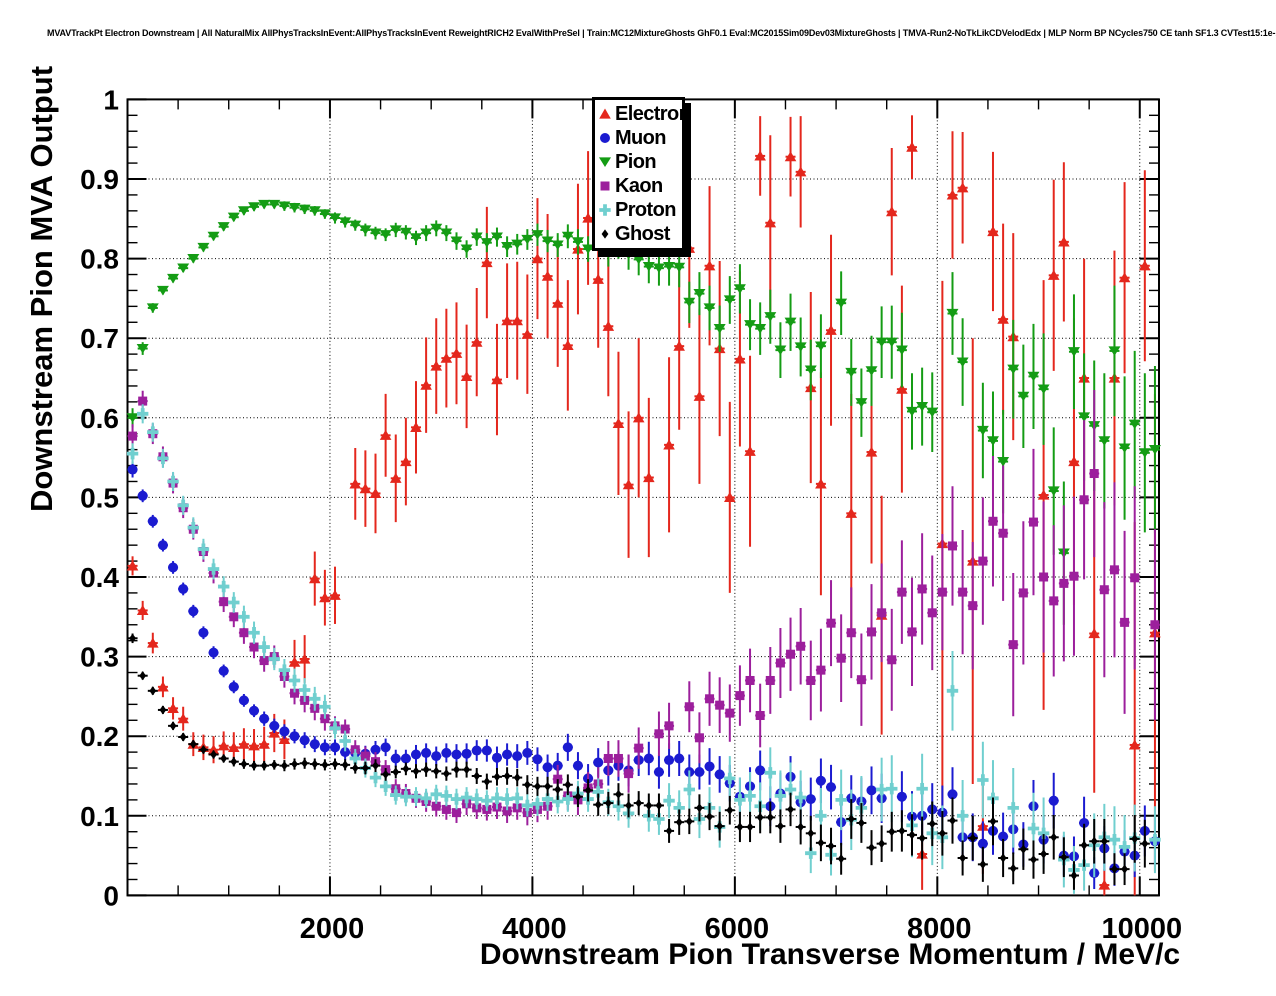 The width and height of the screenshot is (1276, 996). I want to click on svg-text: 0.9, so click(99, 179).